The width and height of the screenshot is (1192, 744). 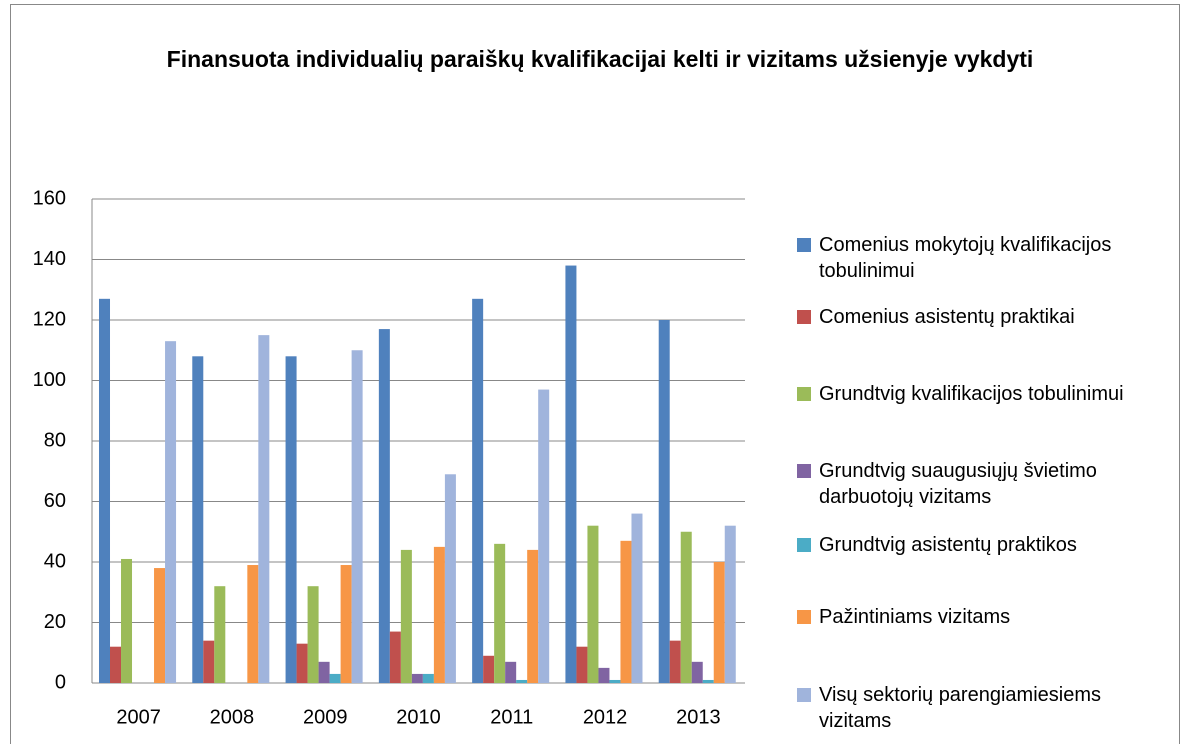 I want to click on y-tick-label: 100, so click(x=49, y=380).